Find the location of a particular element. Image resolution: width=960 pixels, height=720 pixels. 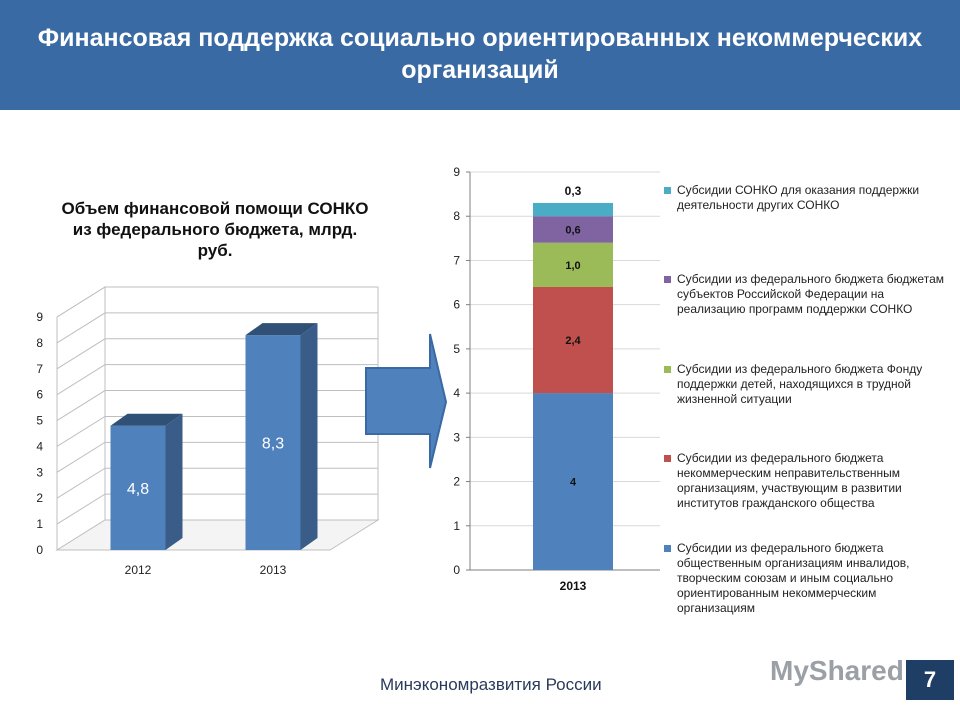

bar-data-label: 4,8 is located at coordinates (138, 489).